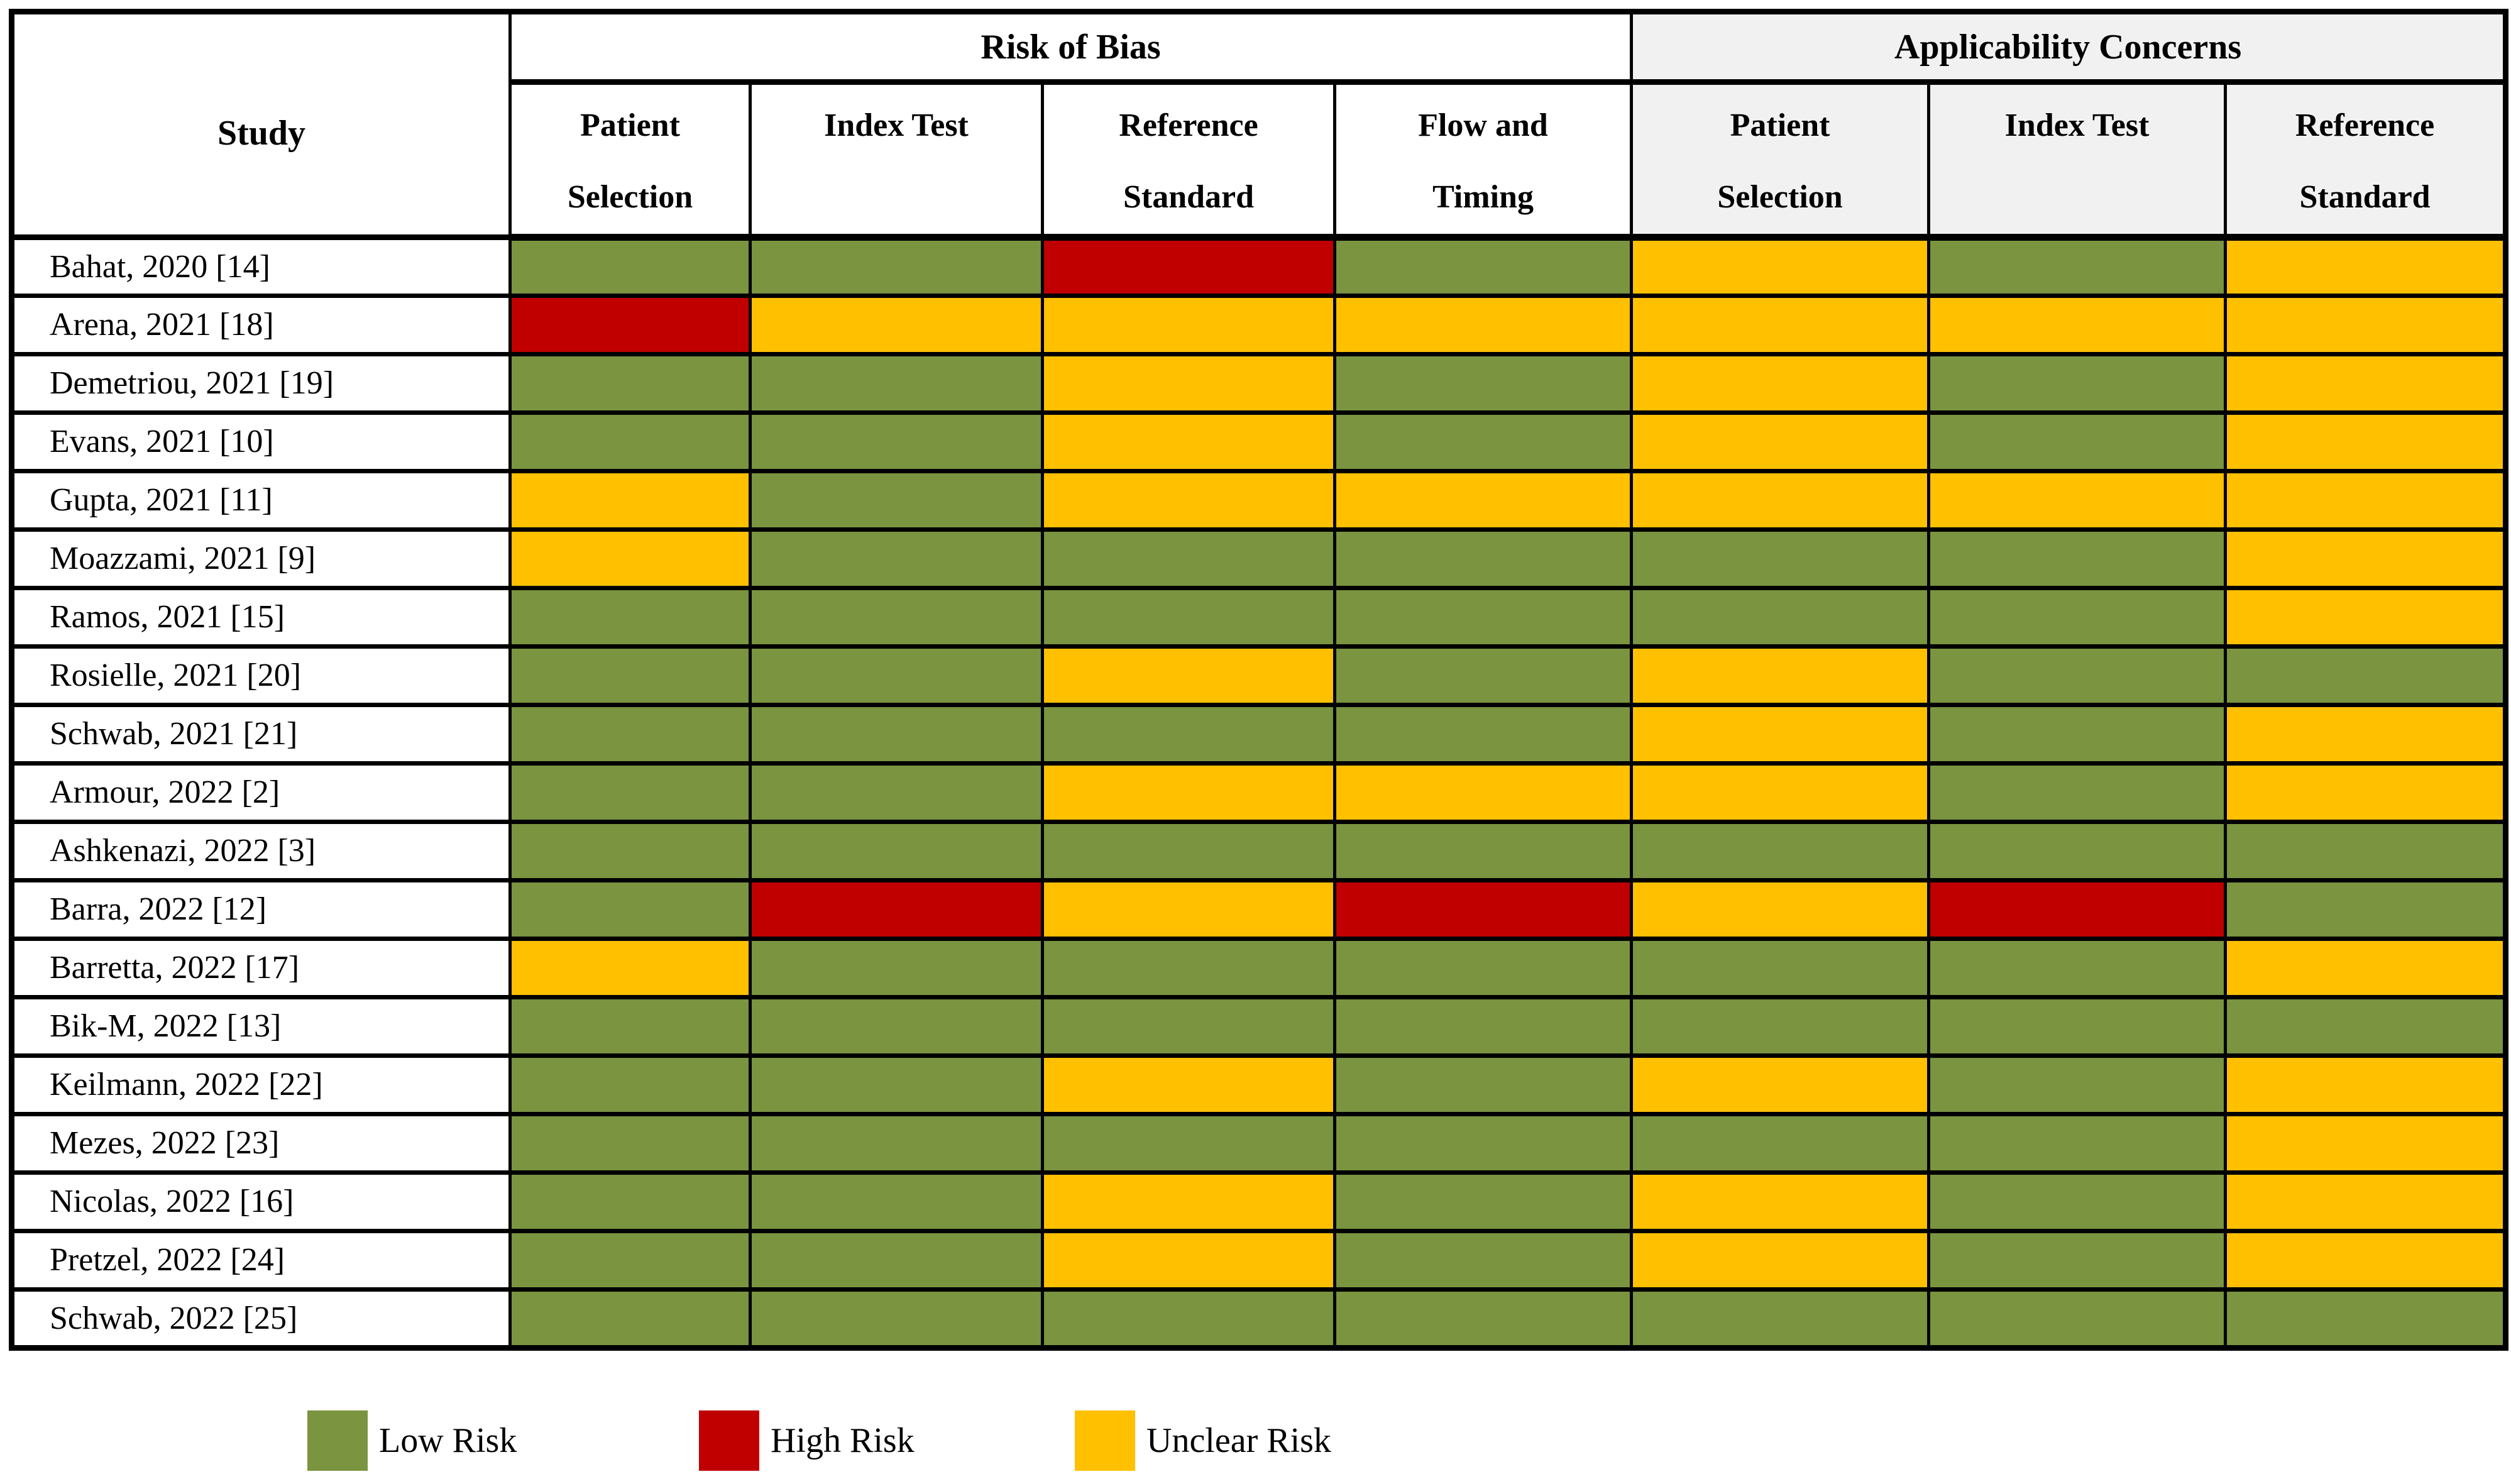 Image resolution: width=2511 pixels, height=1484 pixels. Describe the element at coordinates (1259, 1260) in the screenshot. I see `table-row: Pretzel, 2022 [24]` at that location.